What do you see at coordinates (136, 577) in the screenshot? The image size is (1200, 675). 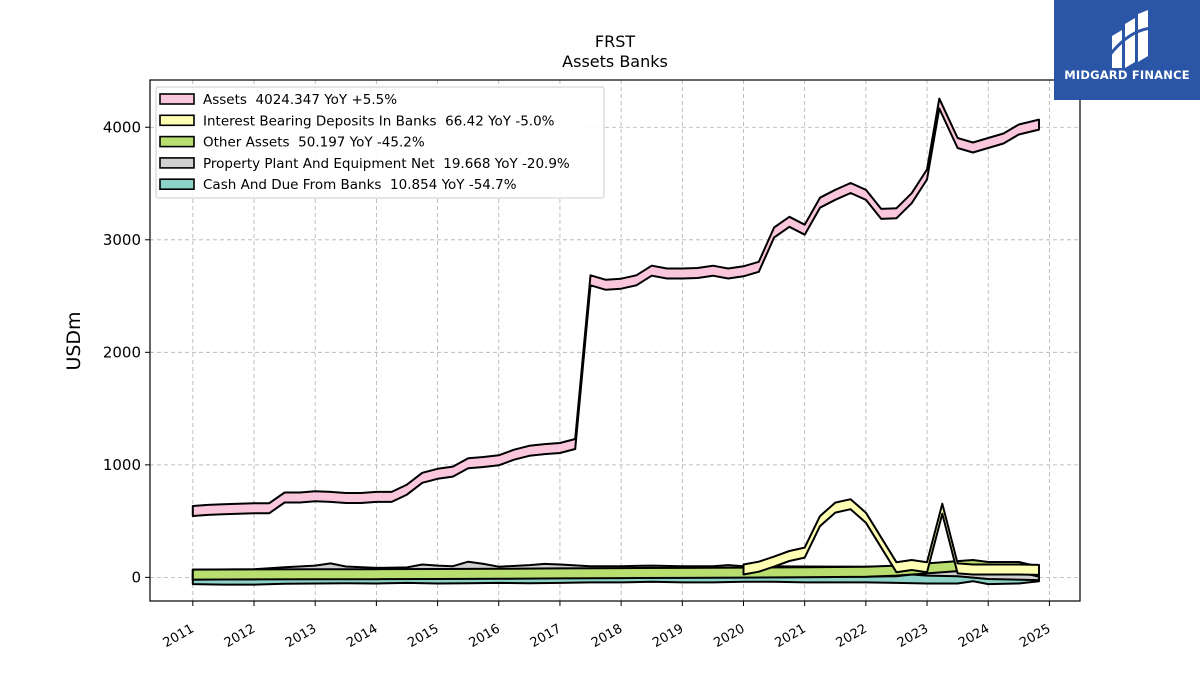 I see `y-tick-label: 0` at bounding box center [136, 577].